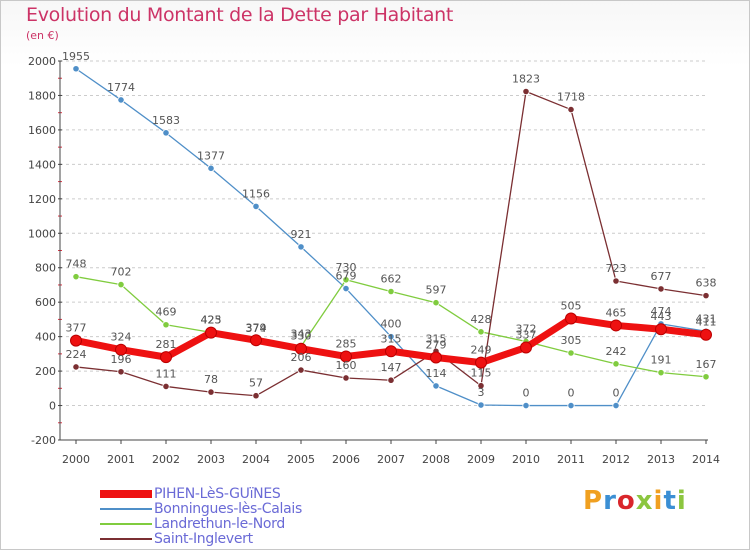  What do you see at coordinates (610, 501) in the screenshot?
I see `logo-letter: r` at bounding box center [610, 501].